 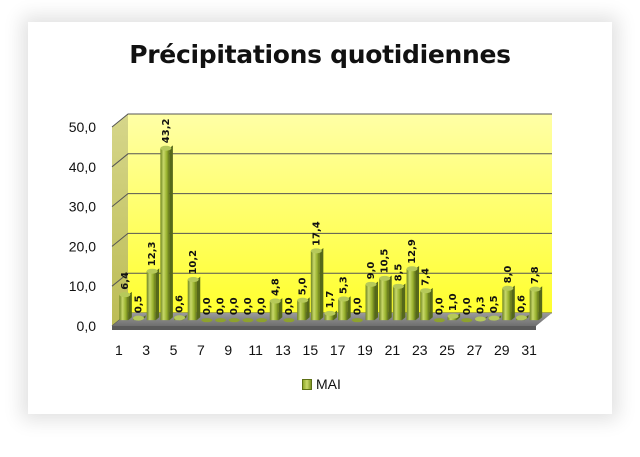 What do you see at coordinates (120, 220) in the screenshot?
I see `side-wall` at bounding box center [120, 220].